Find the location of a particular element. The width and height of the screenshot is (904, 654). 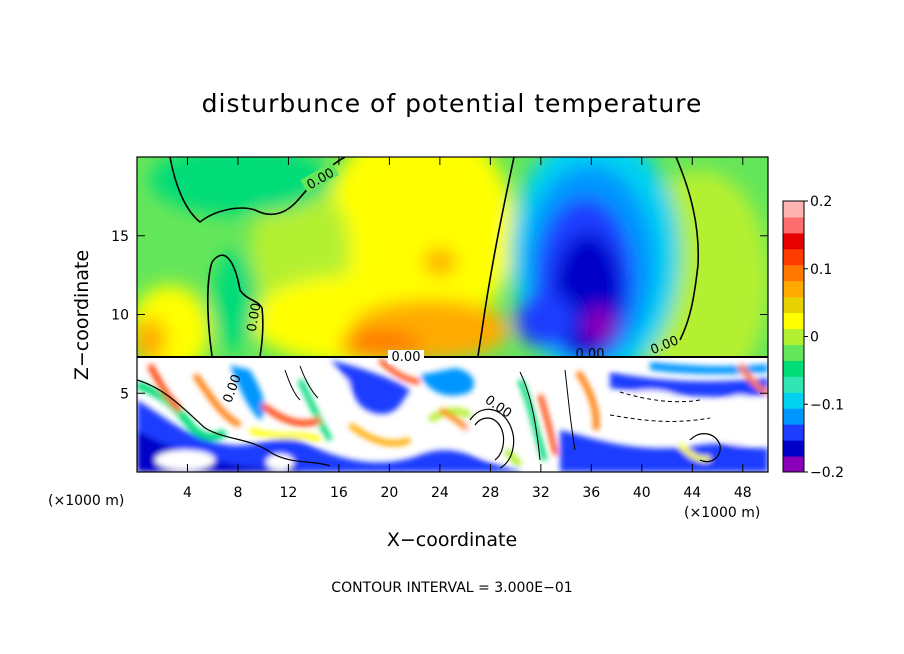

x-tick-label: 36 is located at coordinates (591, 493).